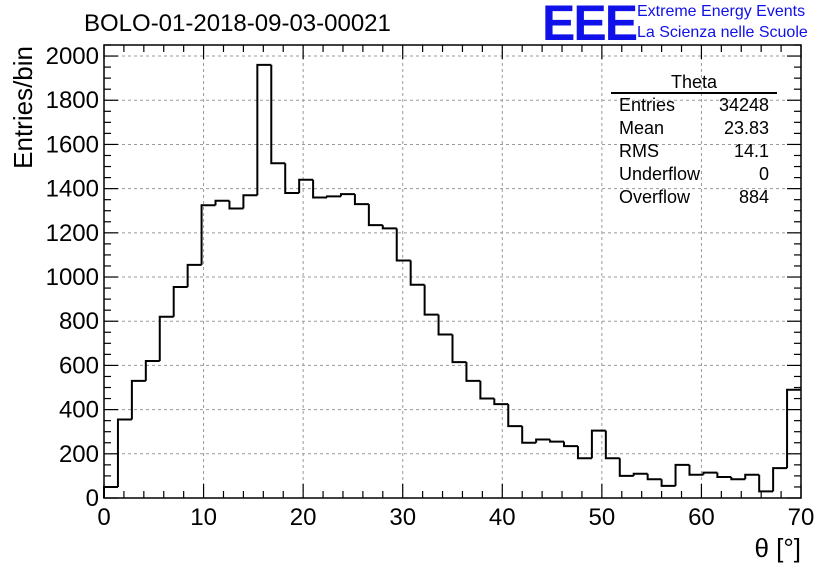 This screenshot has height=572, width=836. What do you see at coordinates (72, 56) in the screenshot?
I see `y-tick-label: 2000` at bounding box center [72, 56].